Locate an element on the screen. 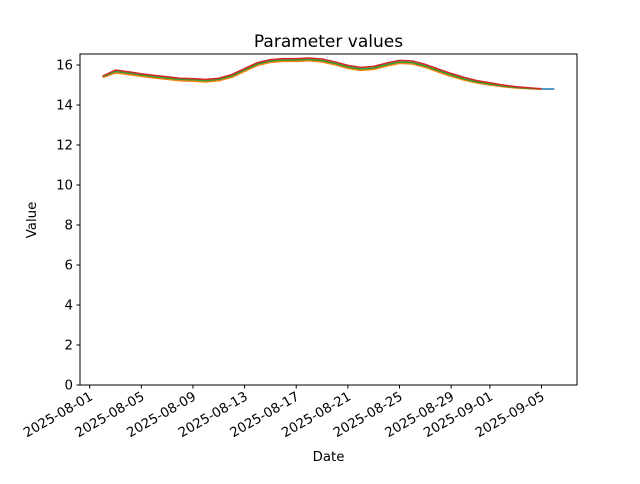 Image resolution: width=640 pixels, height=484 pixels. y-tick-label: 2 is located at coordinates (69, 346).